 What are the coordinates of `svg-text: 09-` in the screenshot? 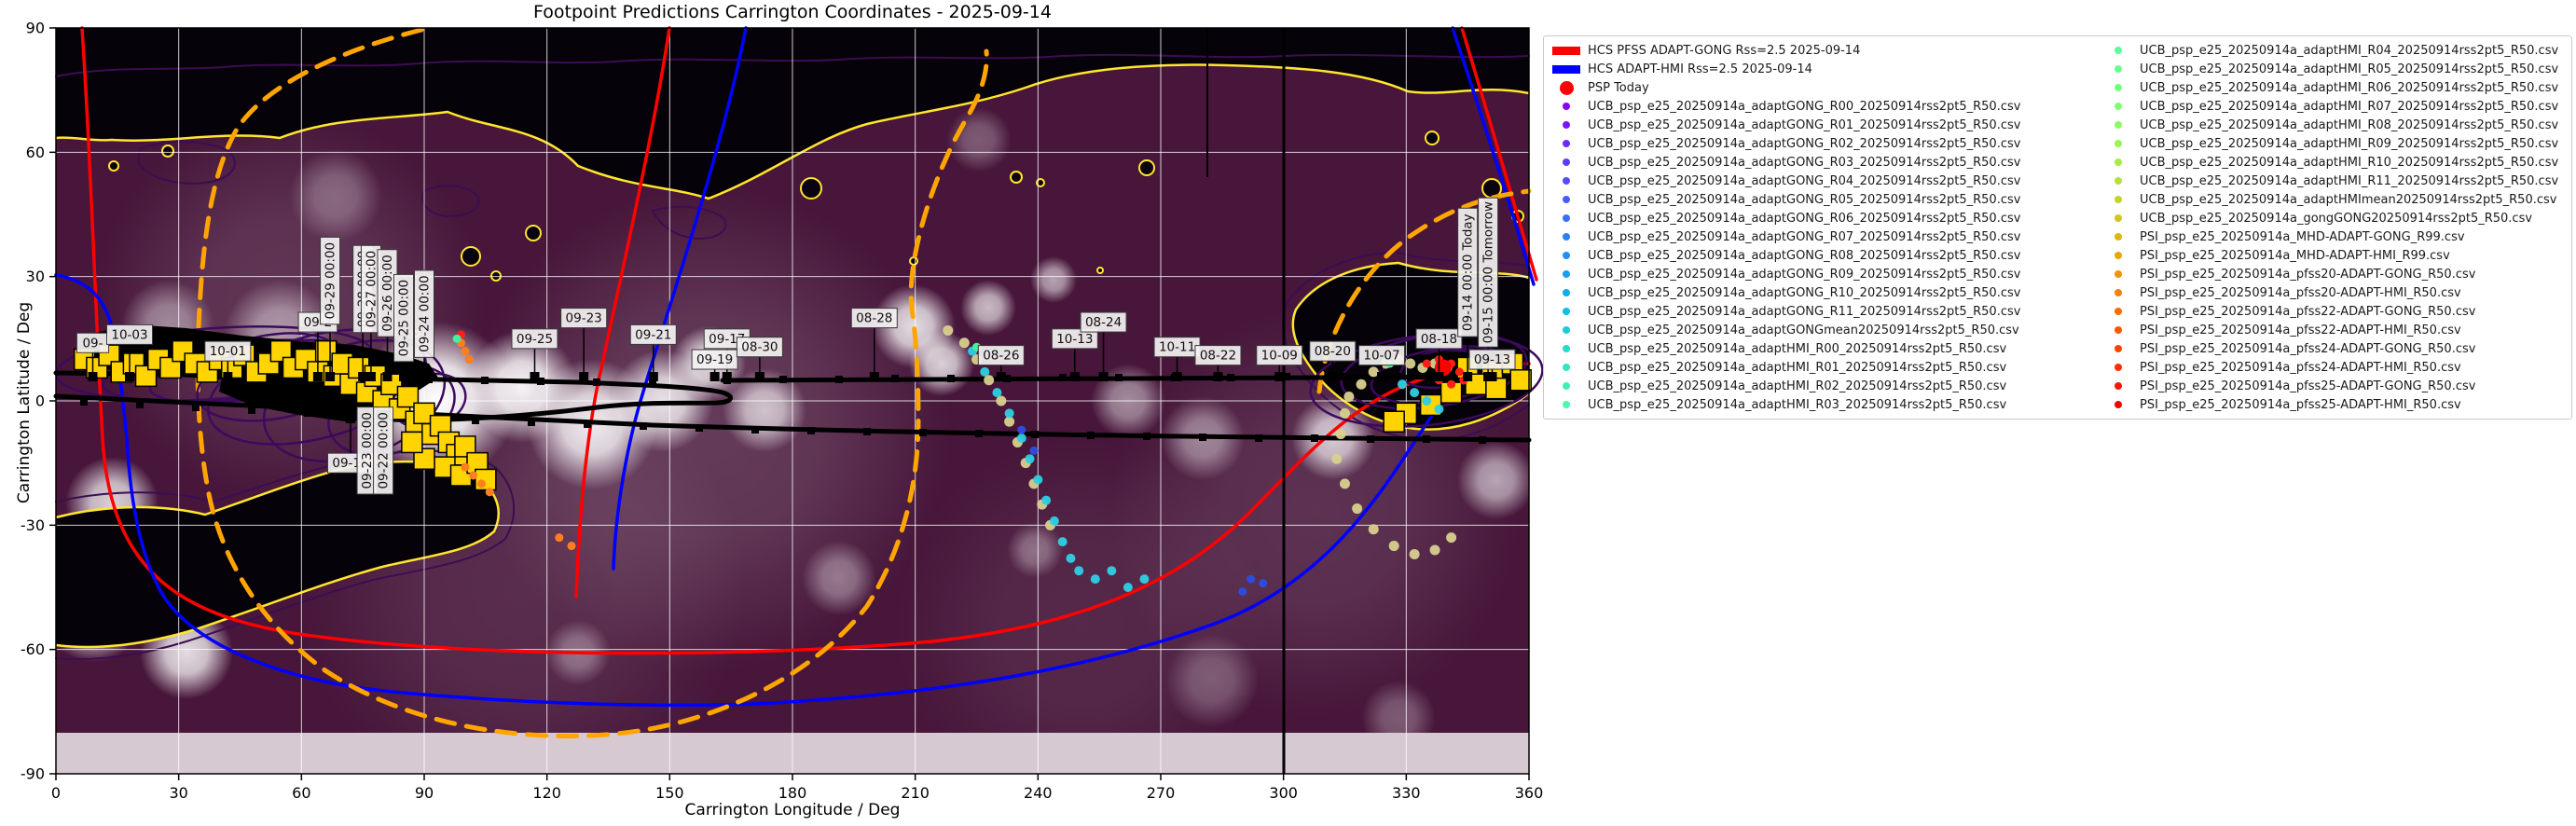 It's located at (93, 344).